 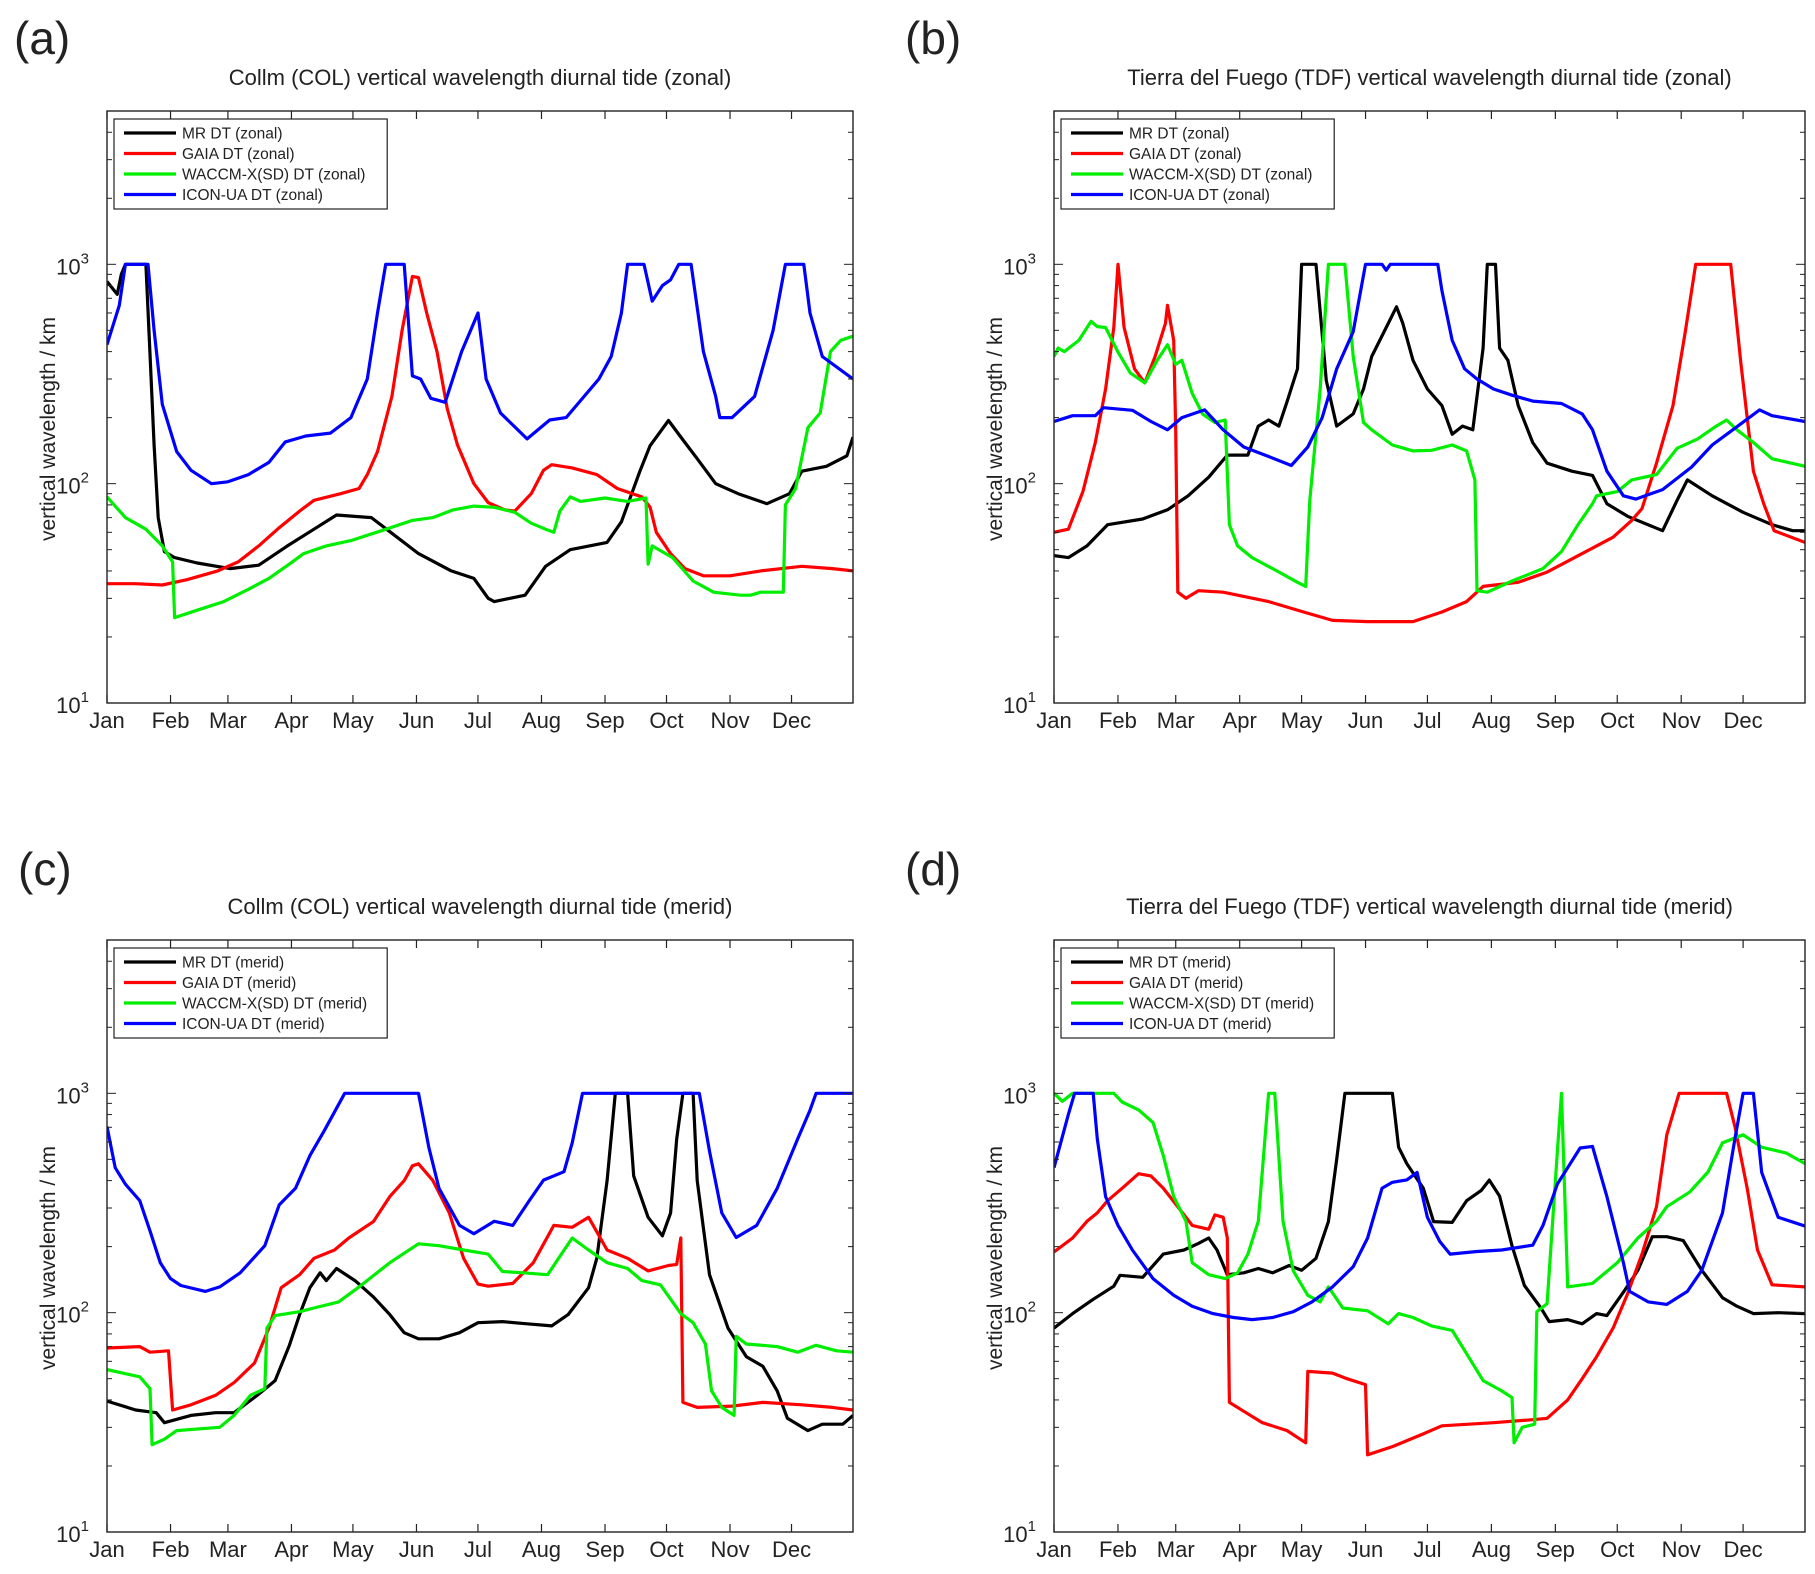 What do you see at coordinates (85, 1526) in the screenshot?
I see `y-tick-exponent: 1` at bounding box center [85, 1526].